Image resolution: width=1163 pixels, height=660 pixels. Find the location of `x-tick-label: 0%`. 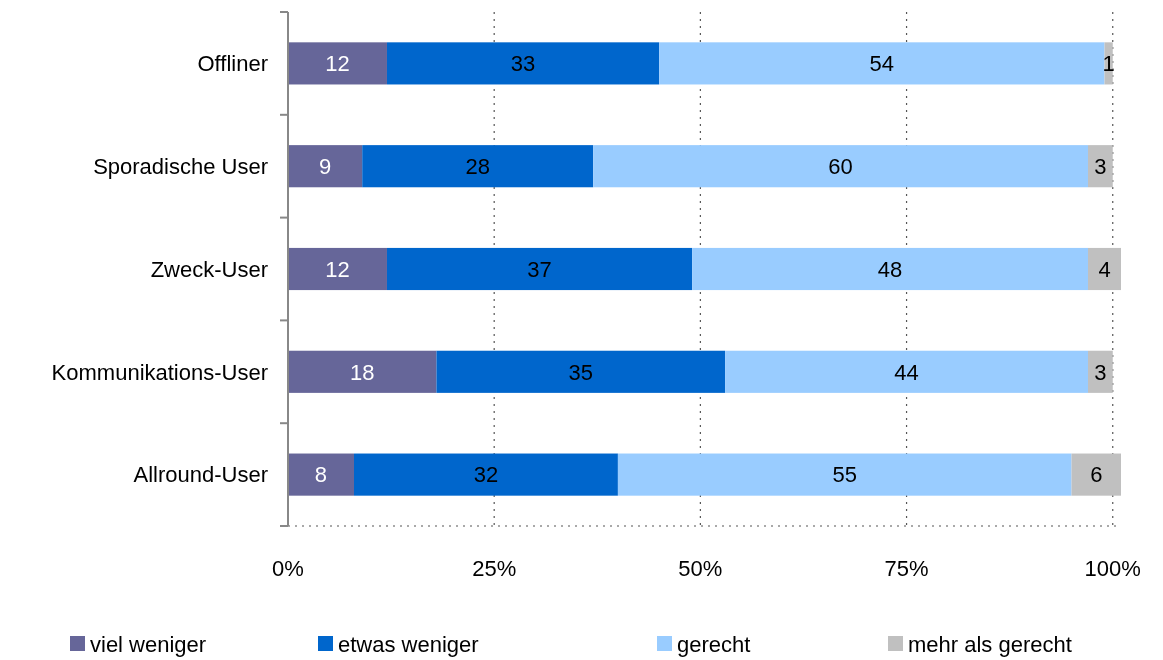

x-tick-label: 0% is located at coordinates (288, 568).